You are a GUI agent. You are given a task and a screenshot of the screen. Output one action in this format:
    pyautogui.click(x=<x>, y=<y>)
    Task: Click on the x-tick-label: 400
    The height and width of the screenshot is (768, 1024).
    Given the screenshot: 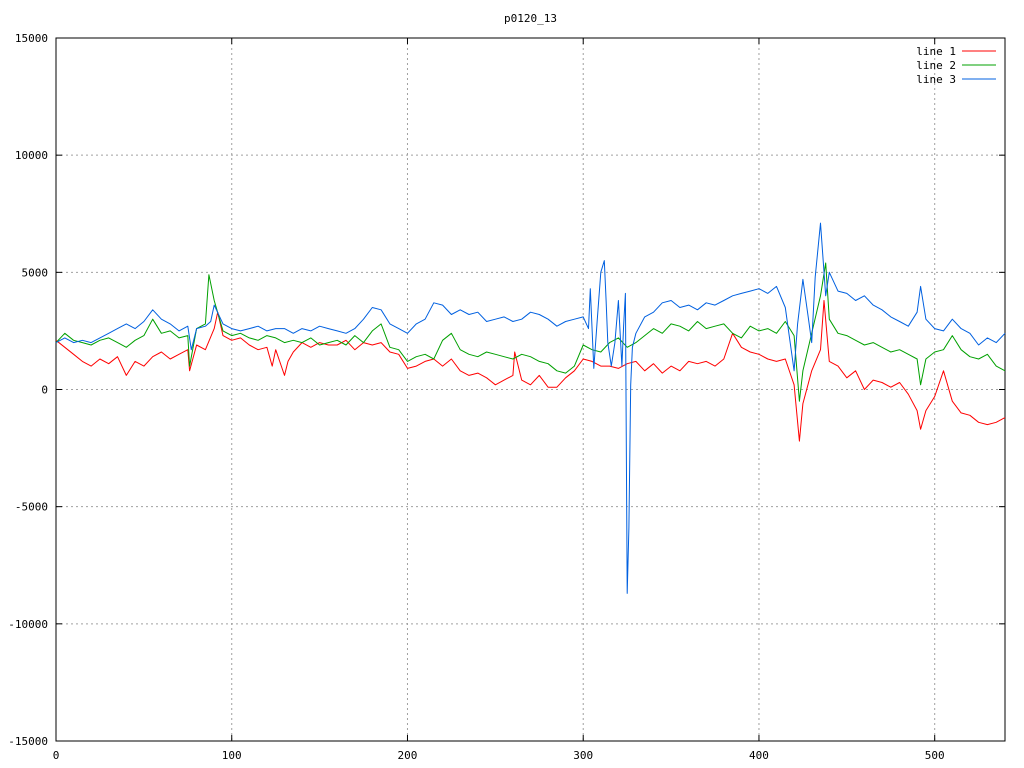 What is the action you would take?
    pyautogui.click(x=759, y=755)
    